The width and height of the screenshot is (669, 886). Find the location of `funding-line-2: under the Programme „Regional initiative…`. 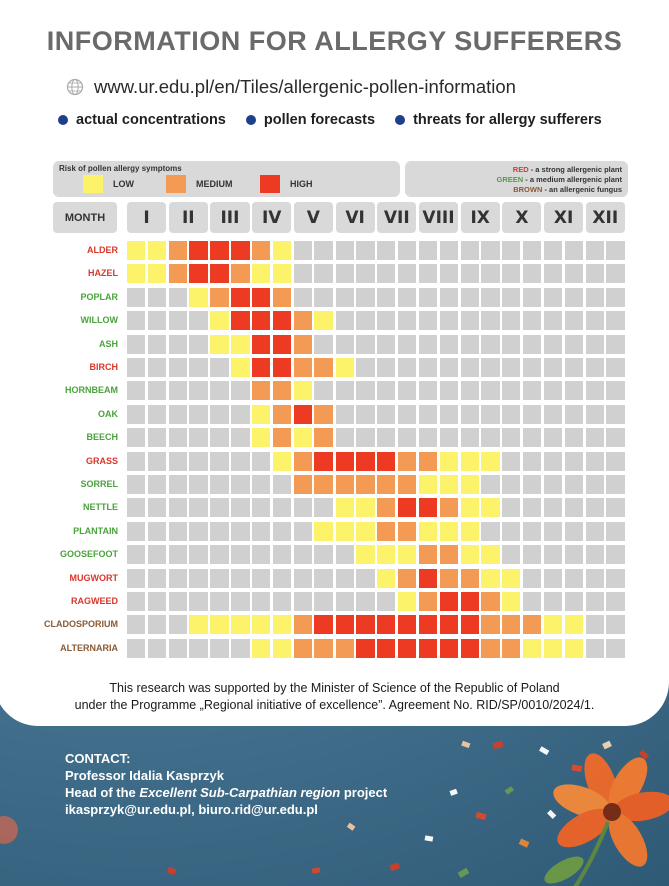

funding-line-2: under the Programme „Regional initiative… is located at coordinates (334, 705).